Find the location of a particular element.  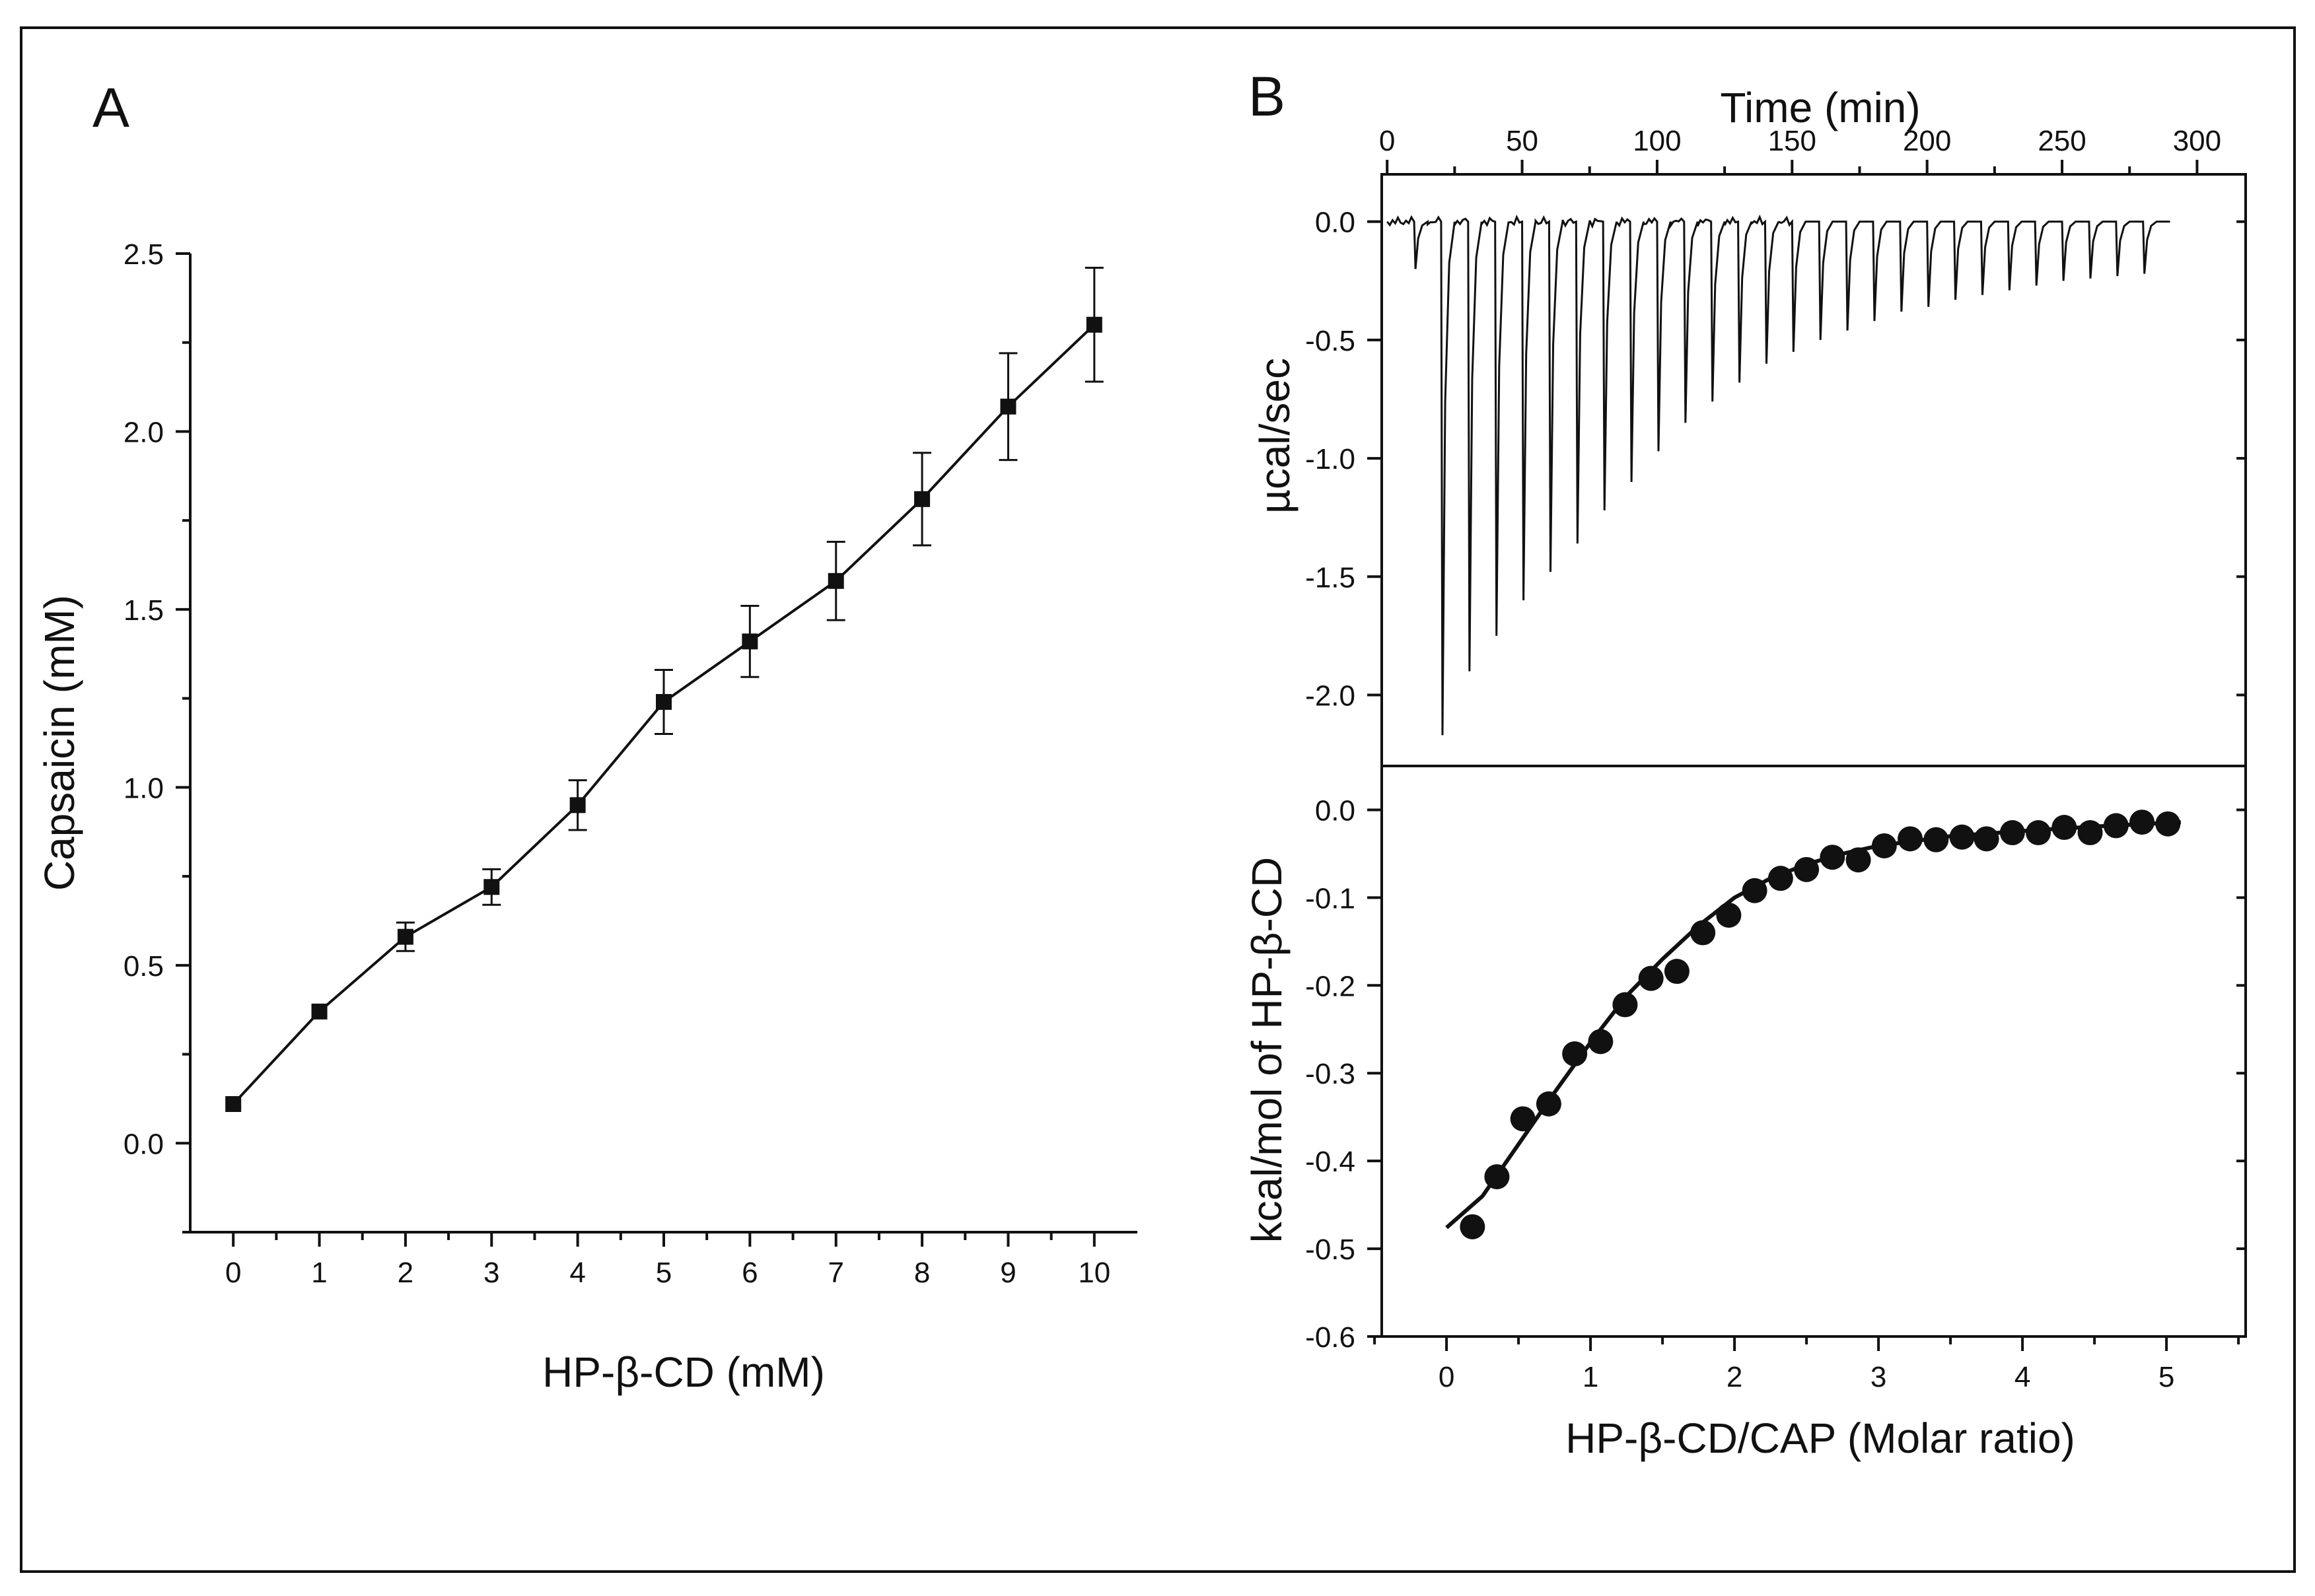

b-bottom-x-tick-label: 5 is located at coordinates (2166, 1377).